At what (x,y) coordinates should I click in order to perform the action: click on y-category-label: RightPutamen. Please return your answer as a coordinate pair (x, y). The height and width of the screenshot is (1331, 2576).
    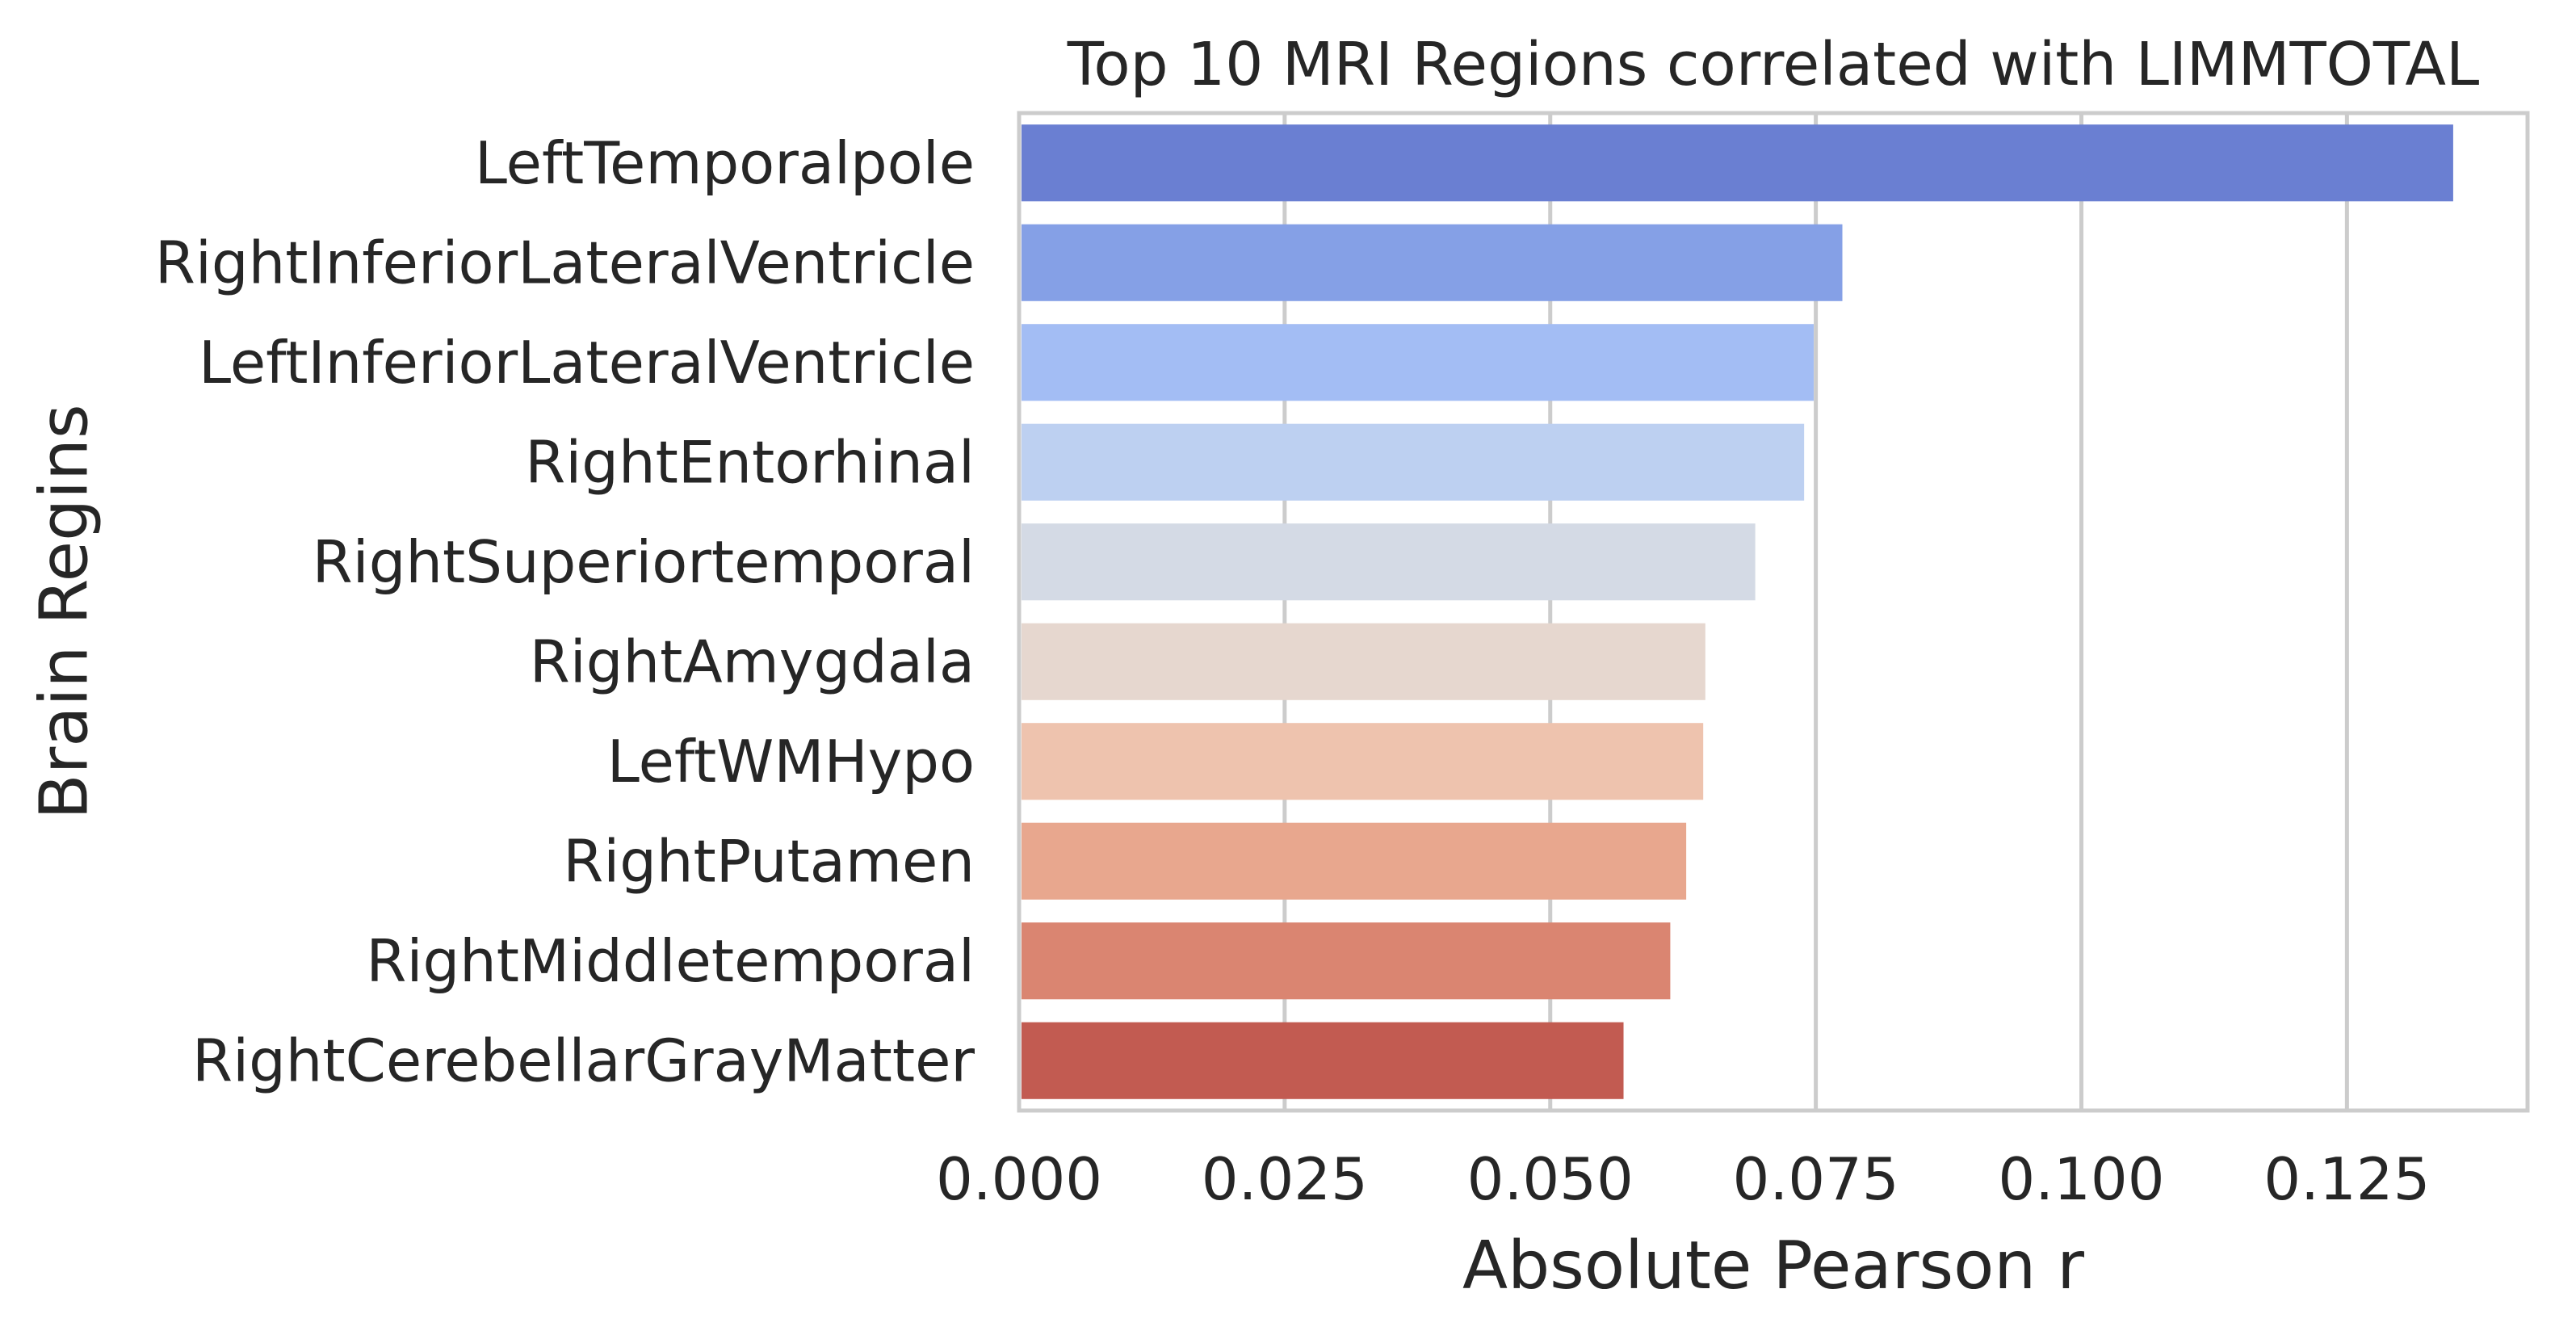
    Looking at the image, I should click on (769, 861).